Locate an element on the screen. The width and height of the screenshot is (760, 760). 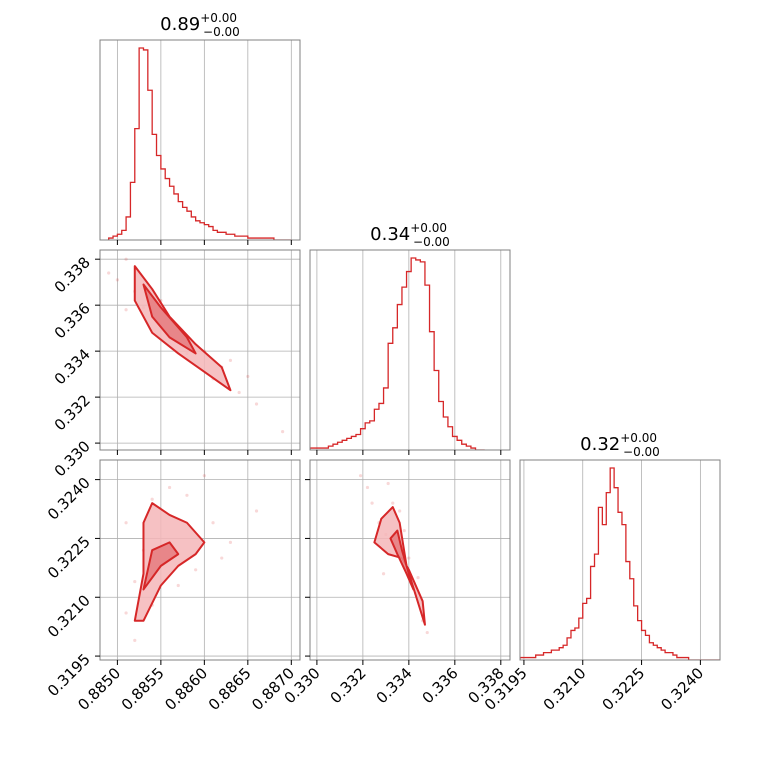
title-value: 0.34 is located at coordinates (390, 234).